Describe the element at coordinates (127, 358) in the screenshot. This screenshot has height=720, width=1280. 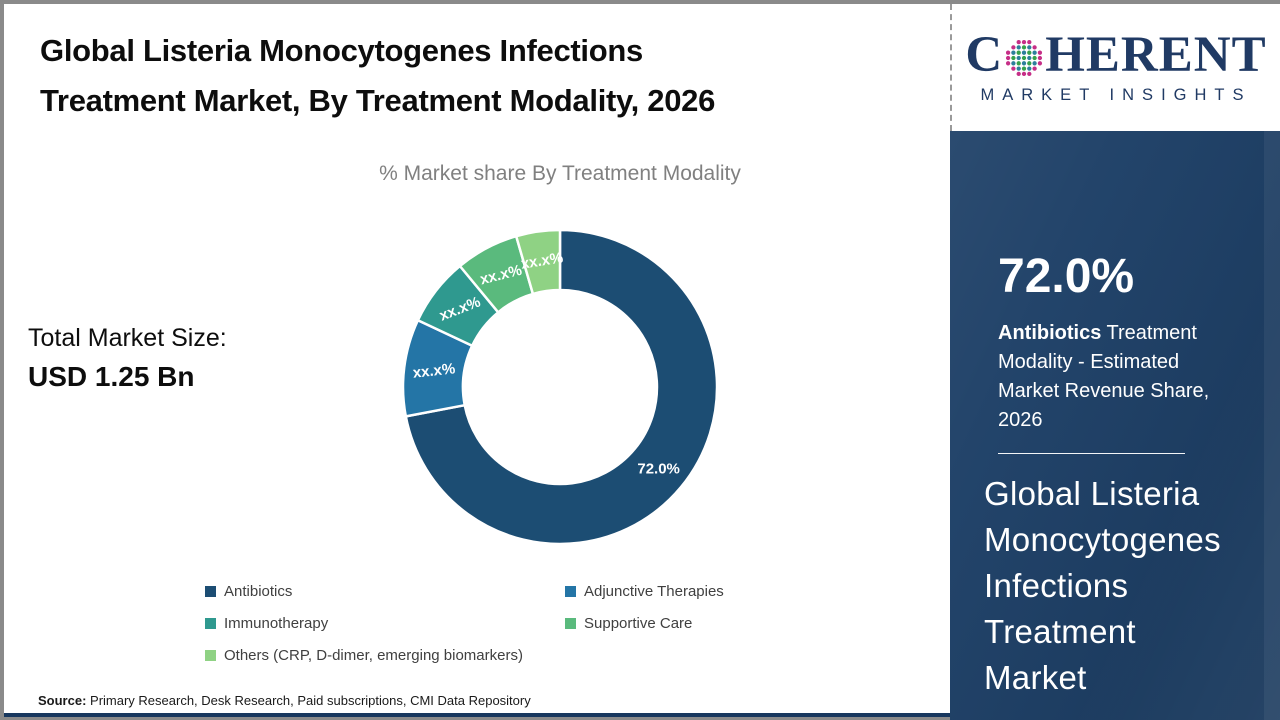
I see `total-market-size: Total Market Size: USD 1.25 Bn` at that location.